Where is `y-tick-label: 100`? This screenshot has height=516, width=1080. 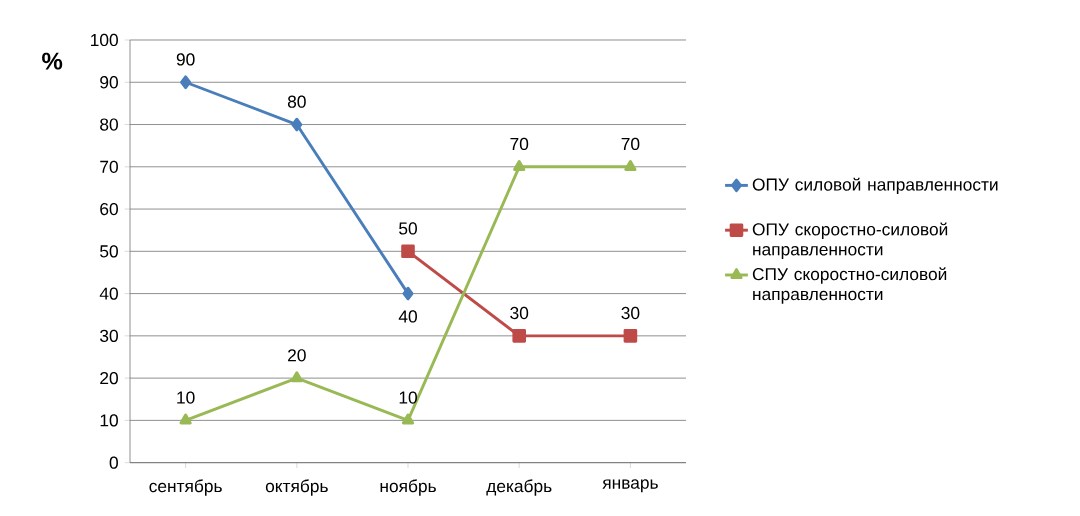
y-tick-label: 100 is located at coordinates (104, 40).